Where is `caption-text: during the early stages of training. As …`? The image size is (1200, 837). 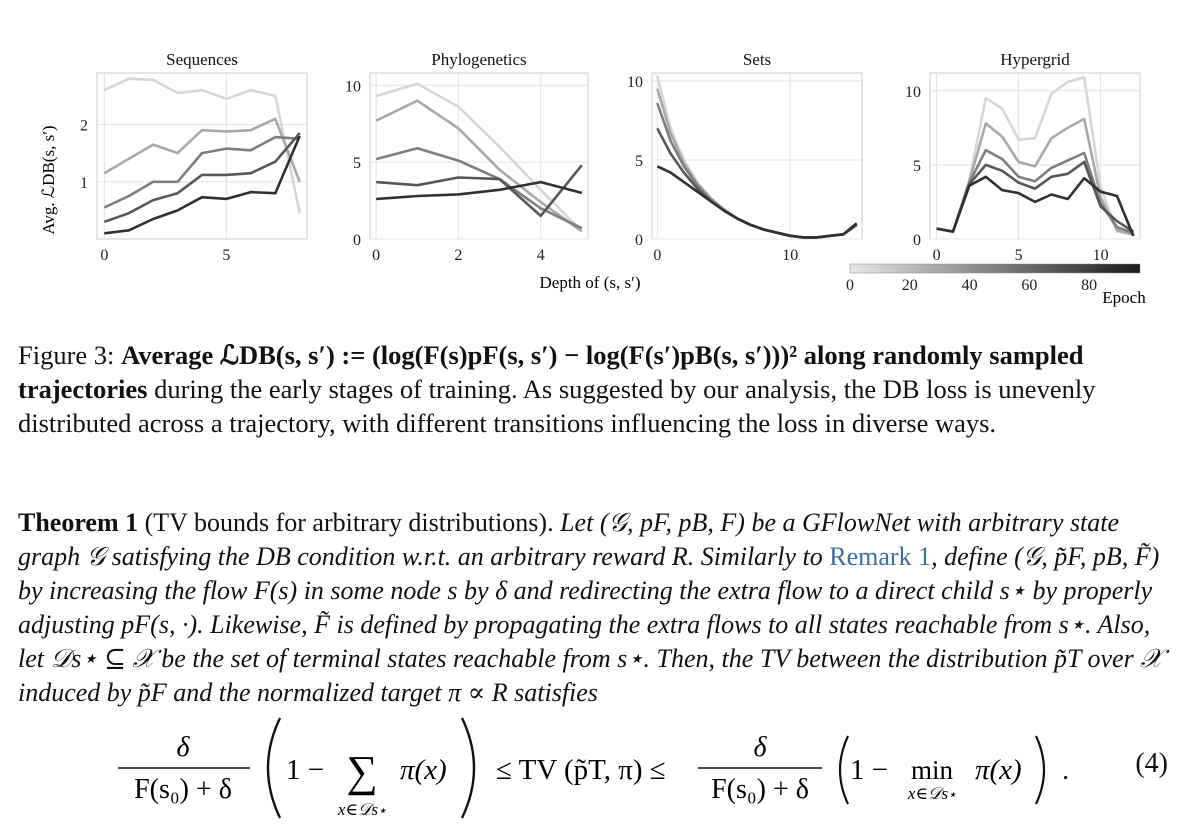 caption-text: during the early stages of training. As … is located at coordinates (557, 406).